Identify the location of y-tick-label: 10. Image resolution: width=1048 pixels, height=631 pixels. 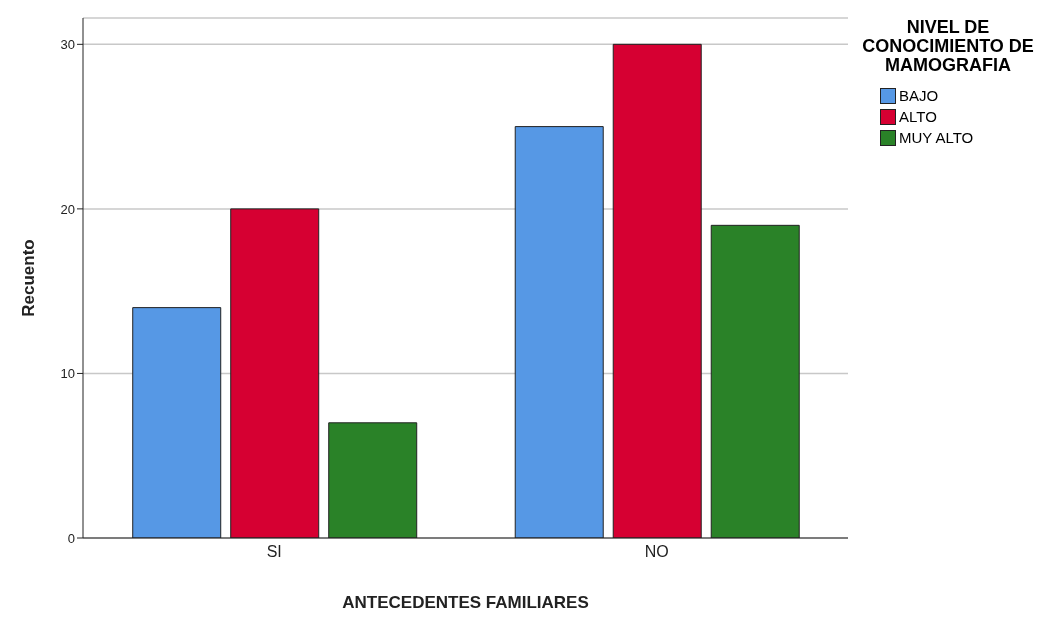
(67, 374).